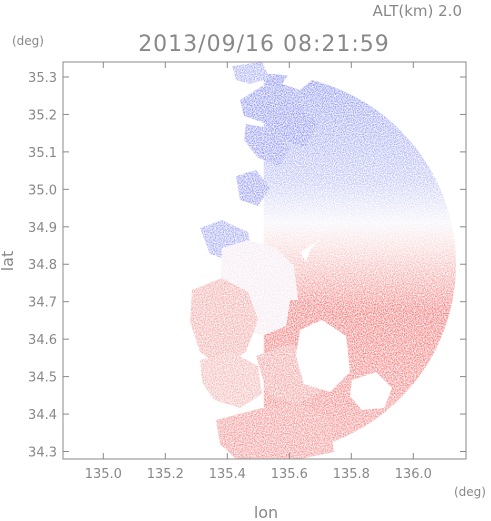 This screenshot has height=521, width=491. I want to click on x-tick-label: 135.0, so click(103, 474).